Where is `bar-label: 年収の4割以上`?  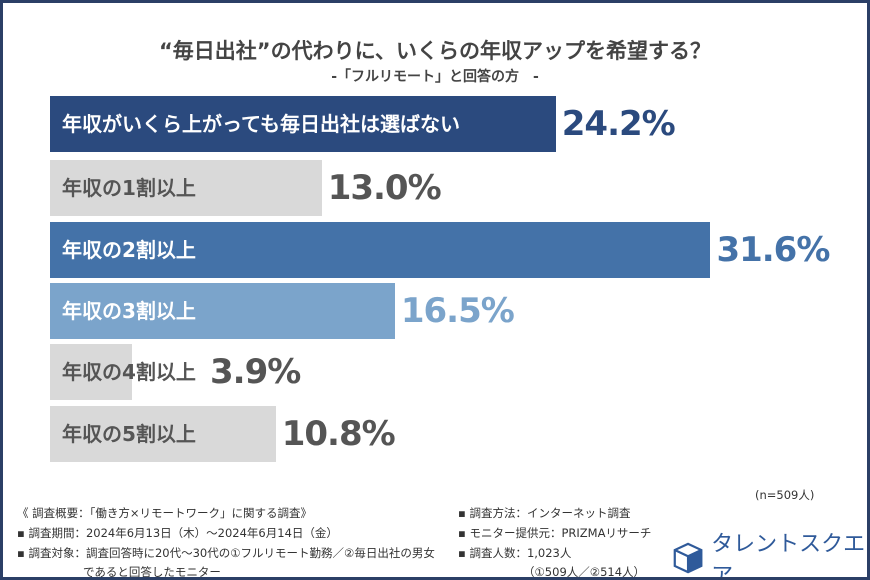 bar-label: 年収の4割以上 is located at coordinates (129, 372).